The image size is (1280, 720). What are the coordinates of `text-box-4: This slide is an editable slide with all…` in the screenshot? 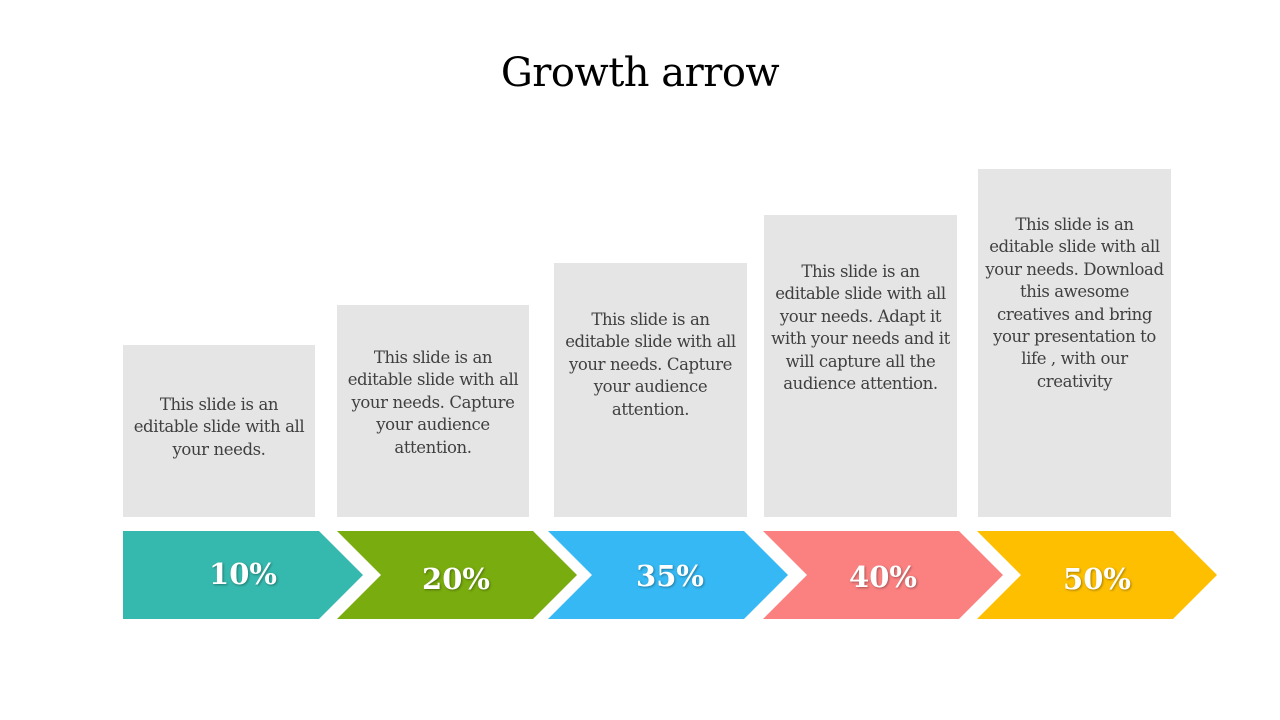 It's located at (860, 366).